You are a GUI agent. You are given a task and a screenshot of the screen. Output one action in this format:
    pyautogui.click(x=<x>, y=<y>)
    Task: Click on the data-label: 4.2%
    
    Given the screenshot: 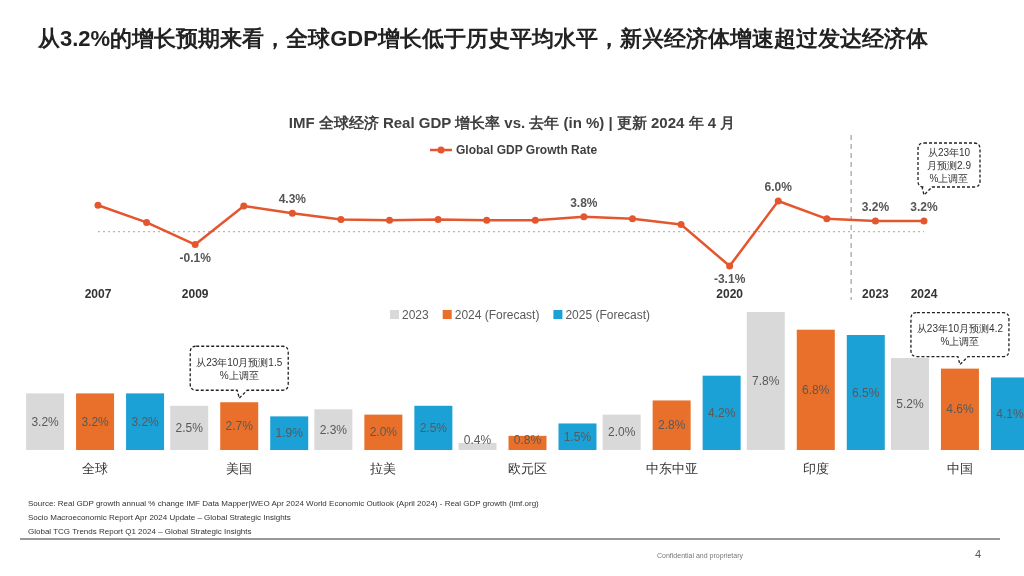 What is the action you would take?
    pyautogui.click(x=721, y=412)
    